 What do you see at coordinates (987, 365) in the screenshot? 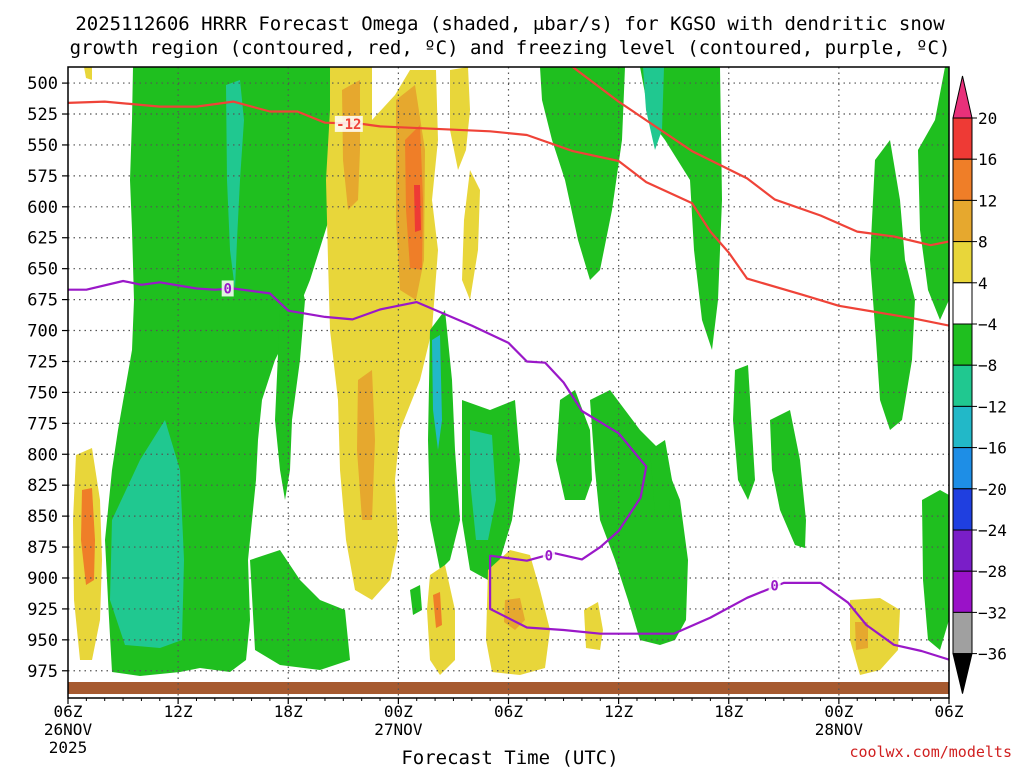
I see `colorbar-label: −8` at bounding box center [987, 365].